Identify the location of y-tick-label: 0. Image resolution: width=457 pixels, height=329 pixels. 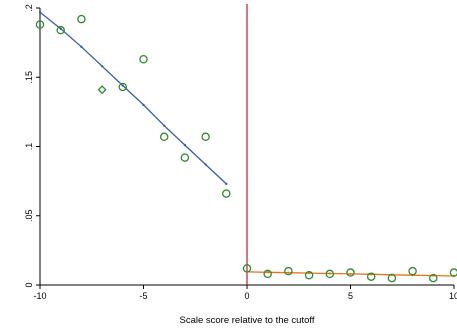
(29, 284).